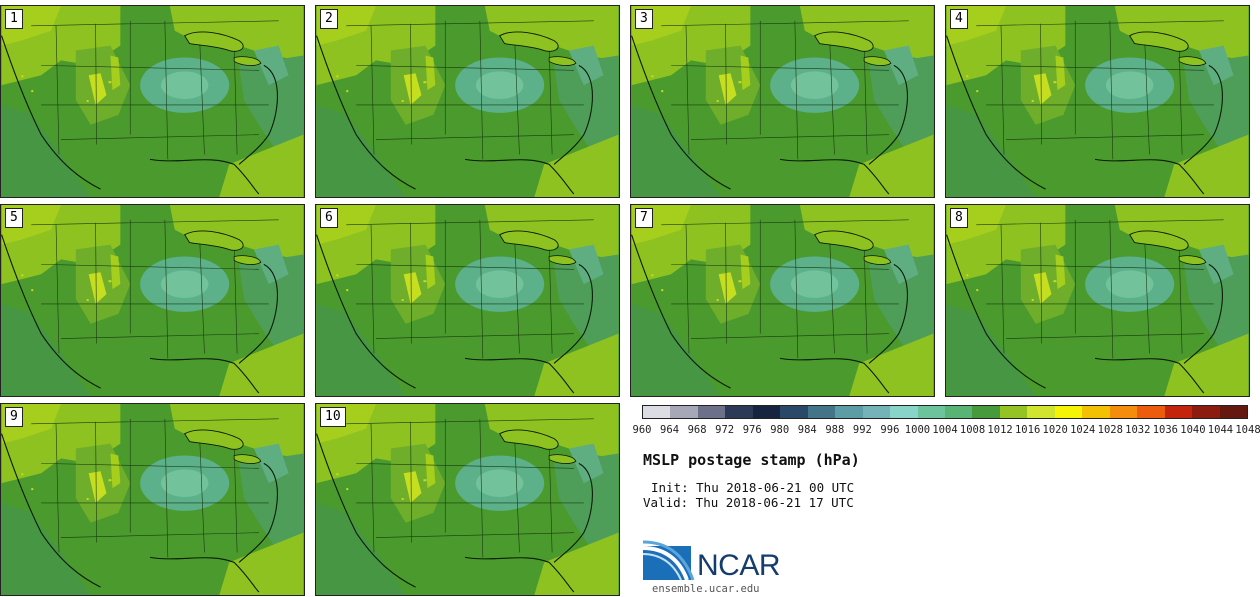 The width and height of the screenshot is (1260, 597). What do you see at coordinates (329, 19) in the screenshot?
I see `panel-label: 2` at bounding box center [329, 19].